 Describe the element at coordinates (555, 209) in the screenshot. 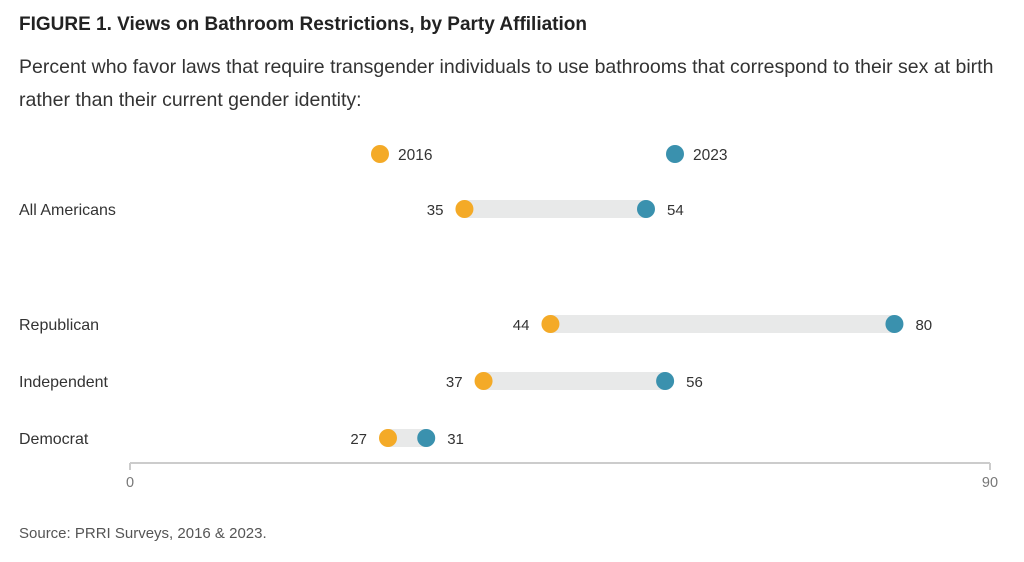

I see `connector-bar-all-americans` at that location.